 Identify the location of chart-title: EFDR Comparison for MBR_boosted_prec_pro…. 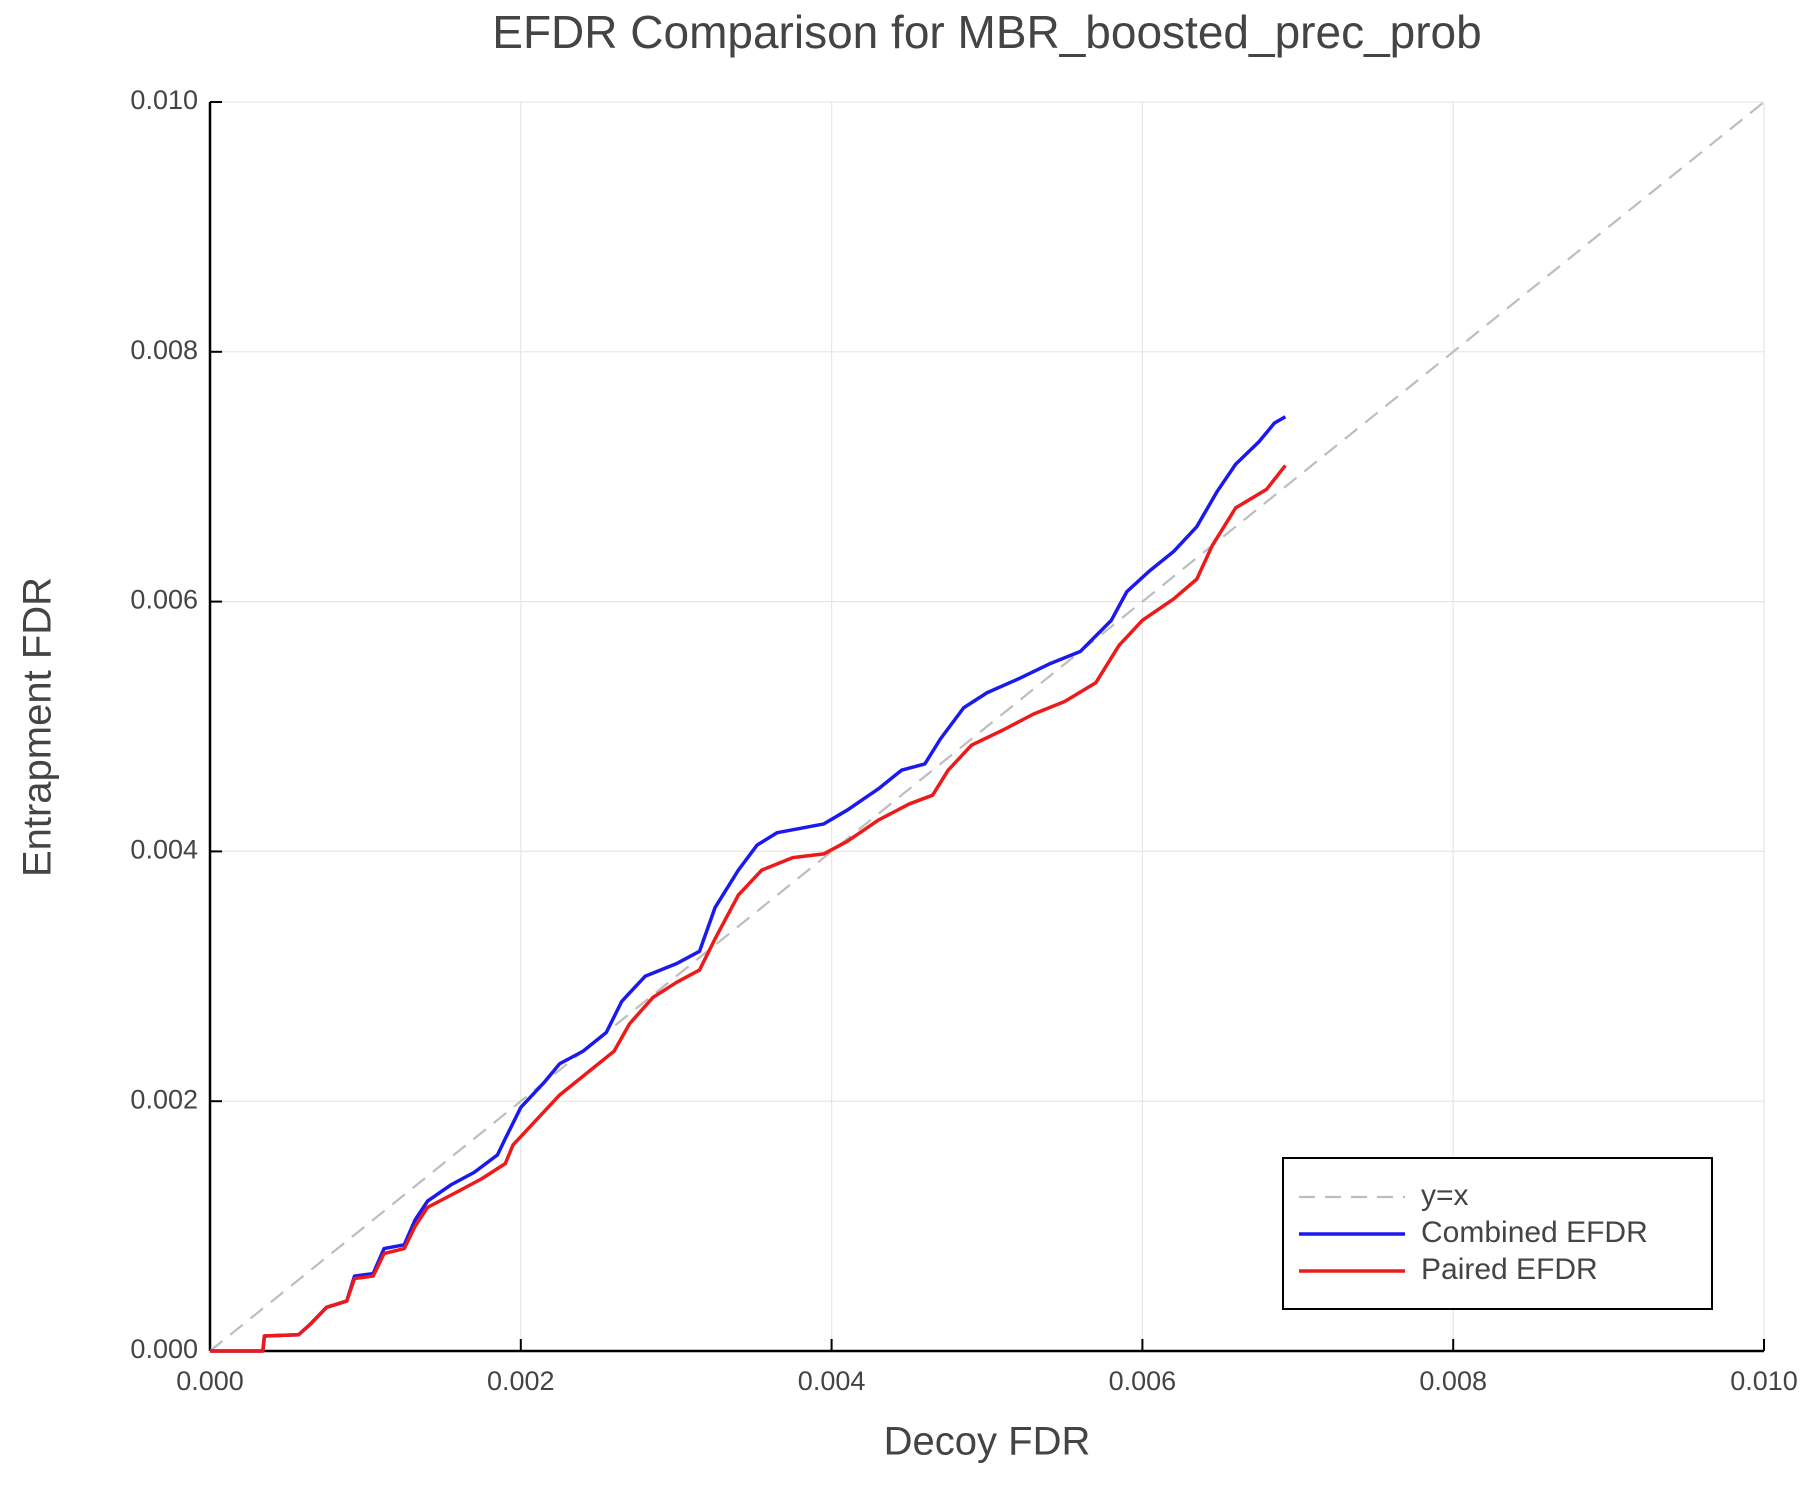
(986, 32).